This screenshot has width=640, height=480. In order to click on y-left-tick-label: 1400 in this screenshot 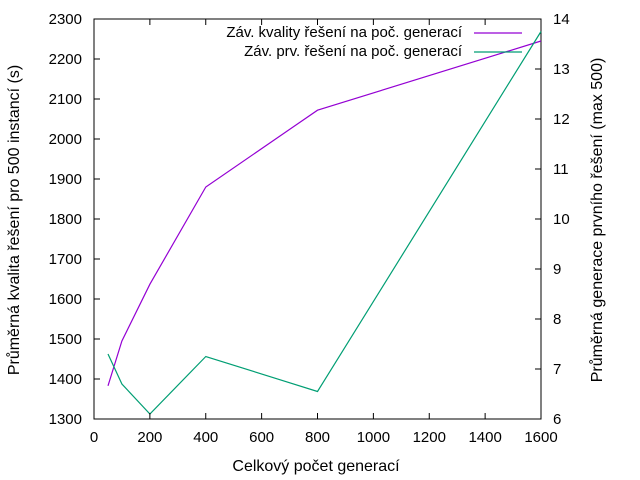, I will do `click(65, 379)`.